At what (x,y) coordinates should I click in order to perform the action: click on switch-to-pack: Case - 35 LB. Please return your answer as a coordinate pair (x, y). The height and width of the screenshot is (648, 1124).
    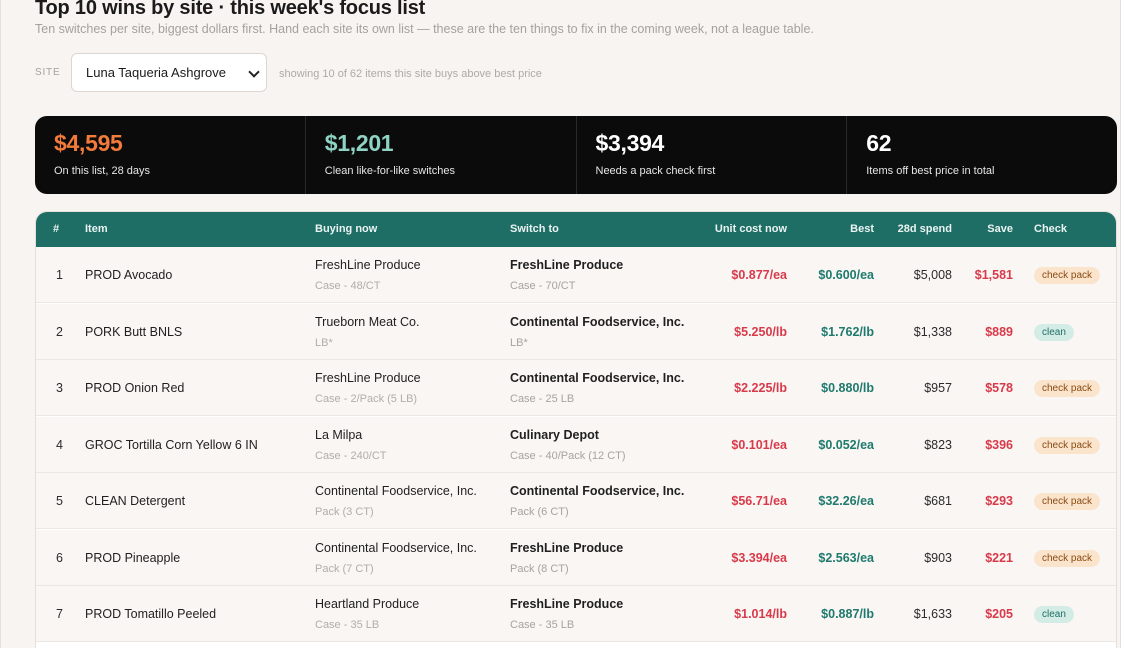
    Looking at the image, I should click on (542, 625).